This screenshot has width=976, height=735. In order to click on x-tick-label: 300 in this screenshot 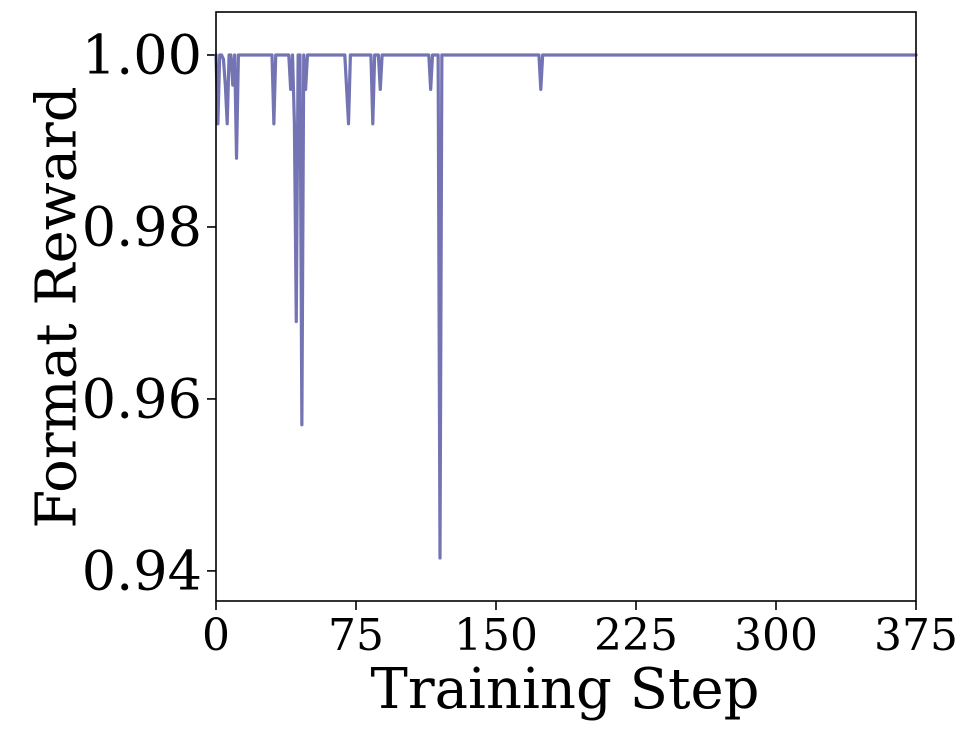, I will do `click(776, 635)`.